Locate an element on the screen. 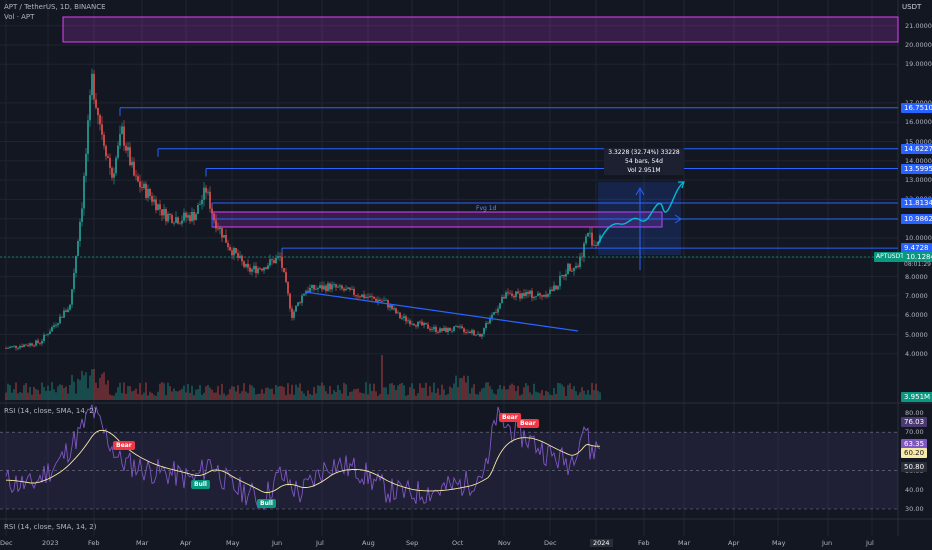 The image size is (932, 550). time-tick-label: Feb is located at coordinates (94, 543).